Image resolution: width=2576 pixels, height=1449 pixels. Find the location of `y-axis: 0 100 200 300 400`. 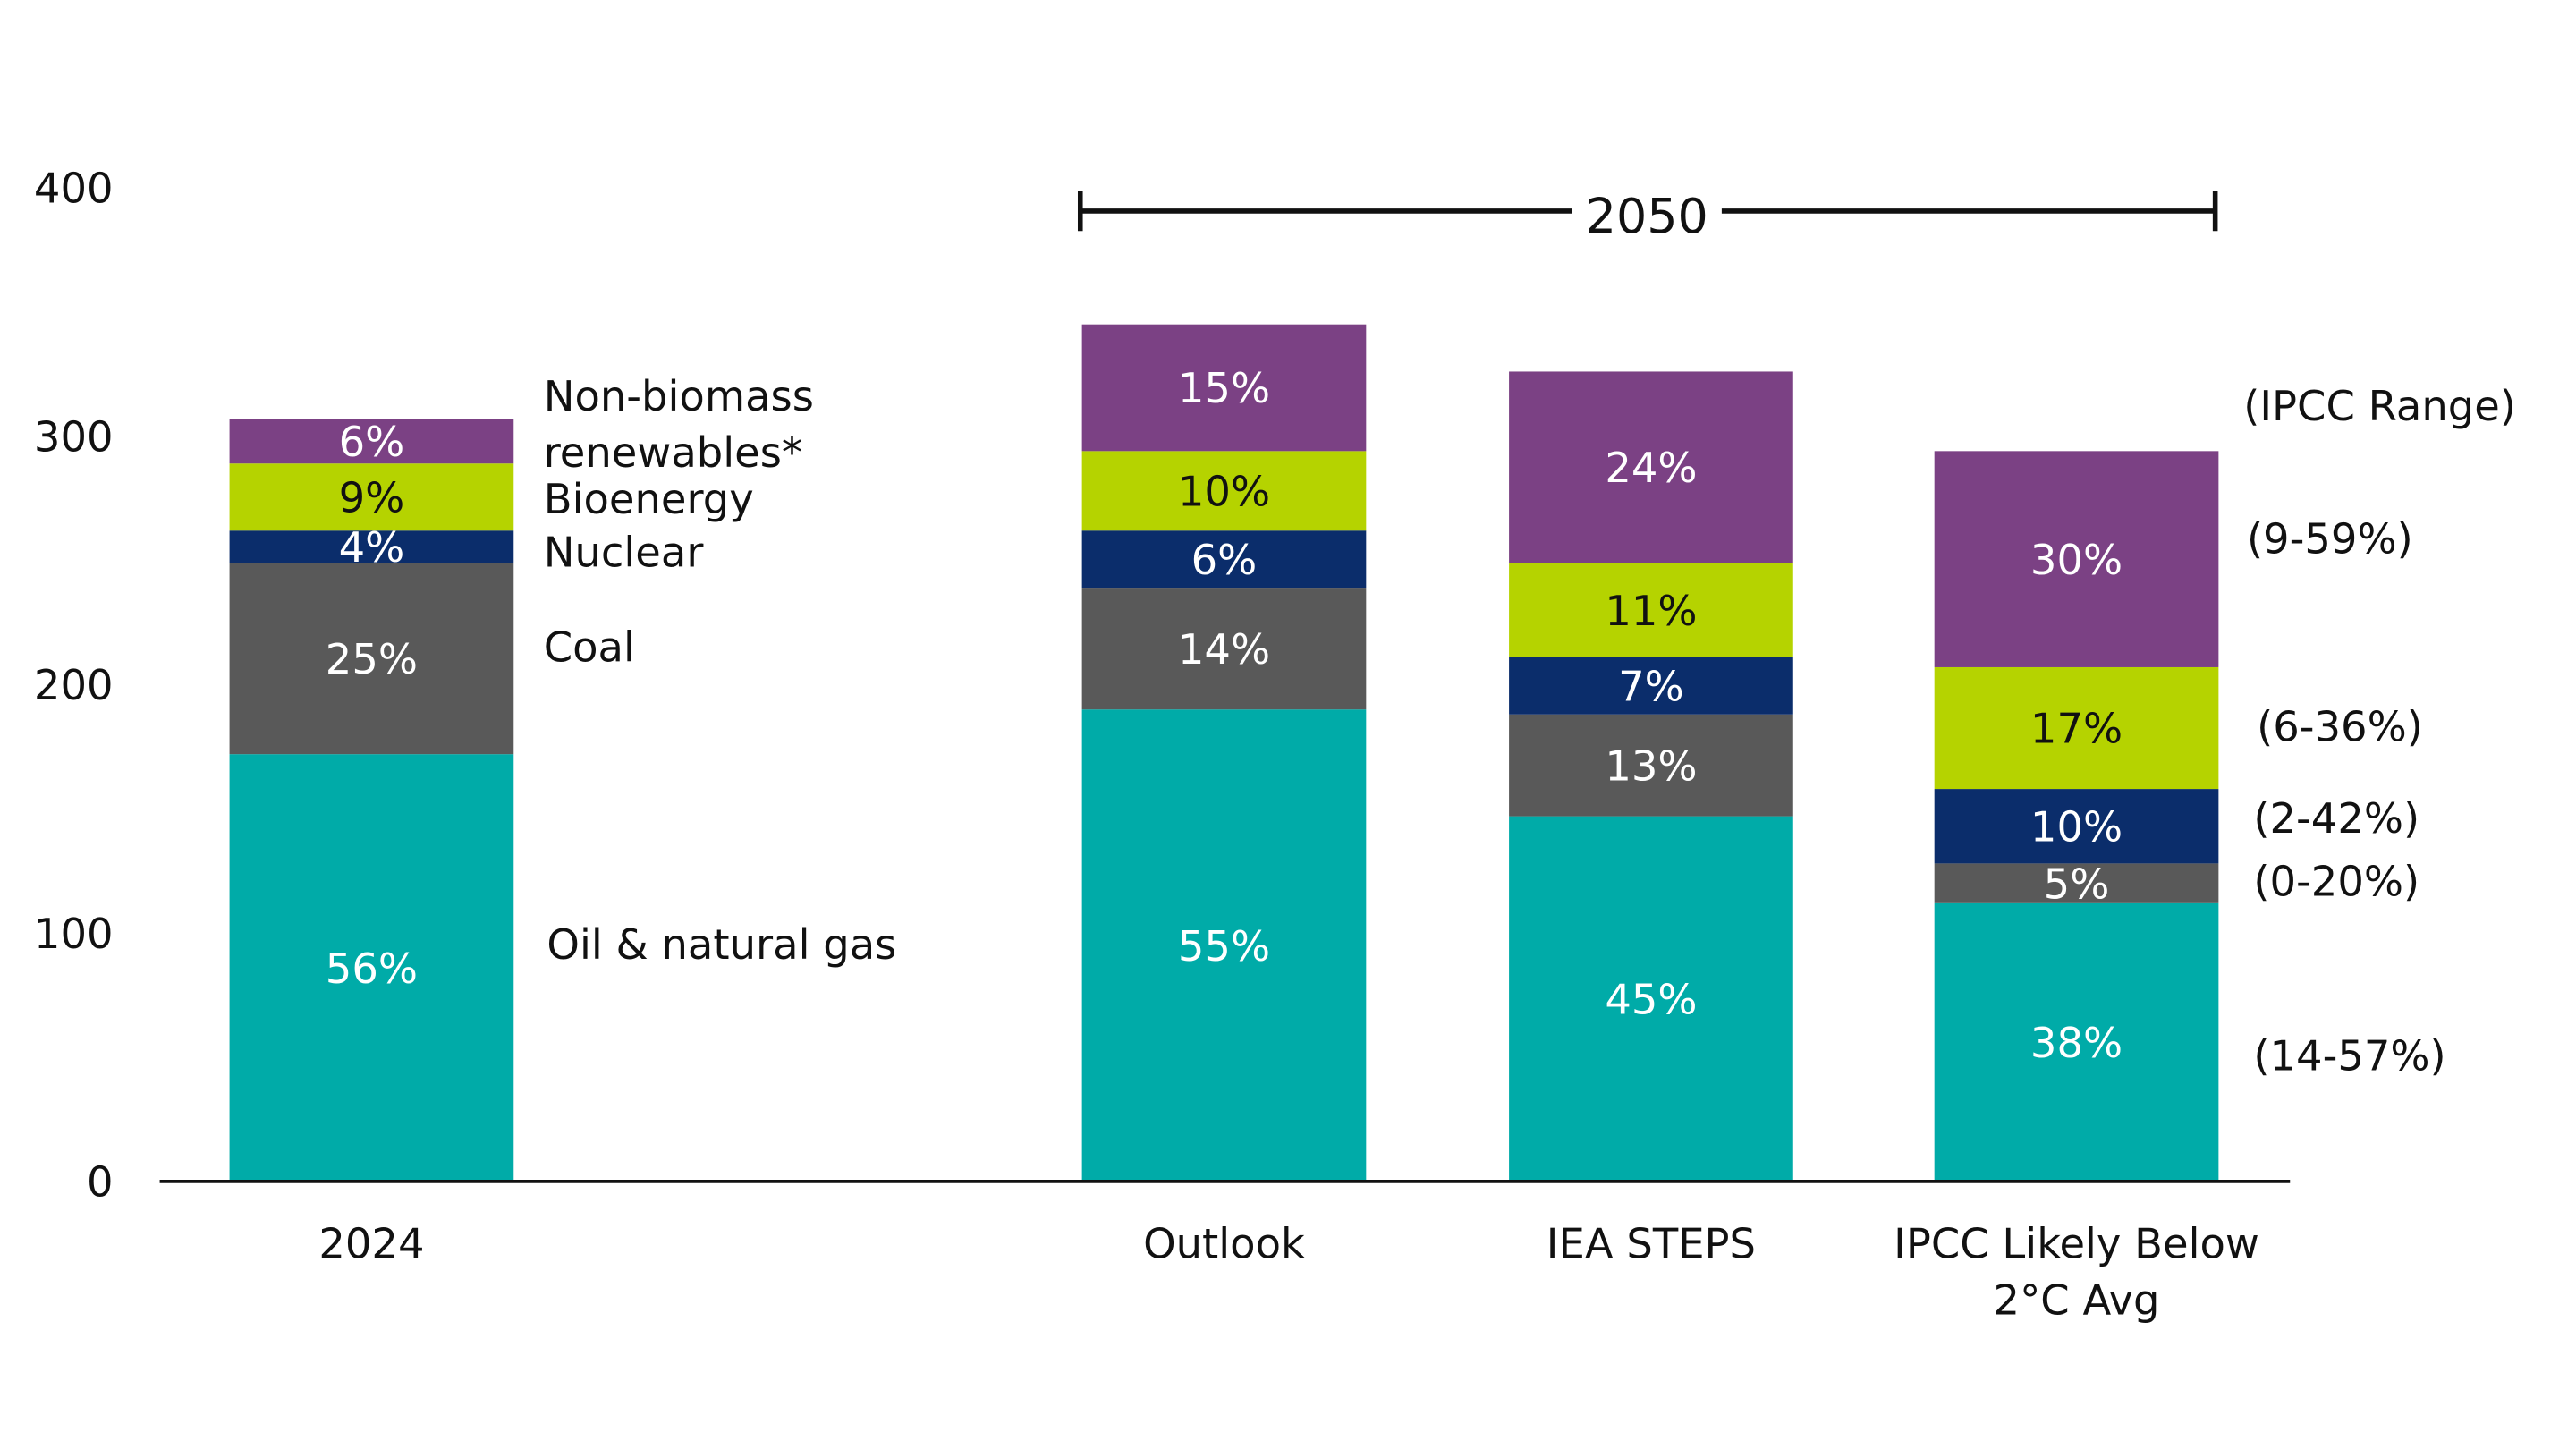

y-axis: 0 100 200 300 400 is located at coordinates (74, 686).